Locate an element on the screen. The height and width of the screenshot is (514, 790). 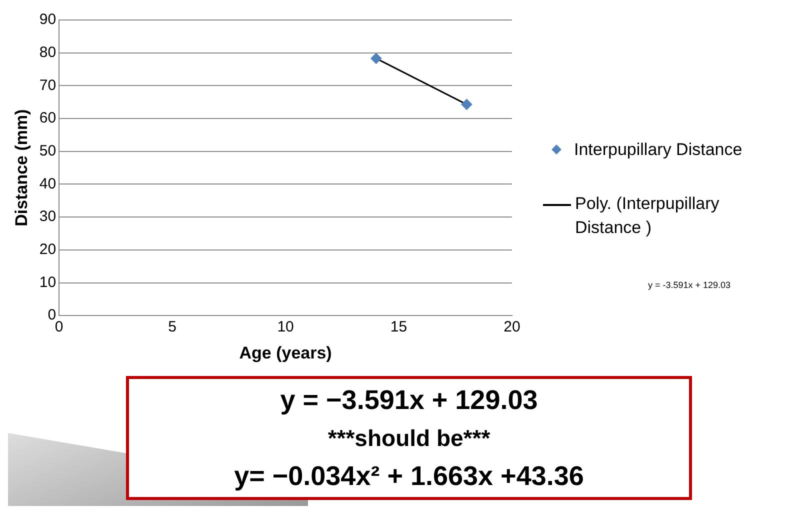
x-tick-label: 20 is located at coordinates (512, 327).